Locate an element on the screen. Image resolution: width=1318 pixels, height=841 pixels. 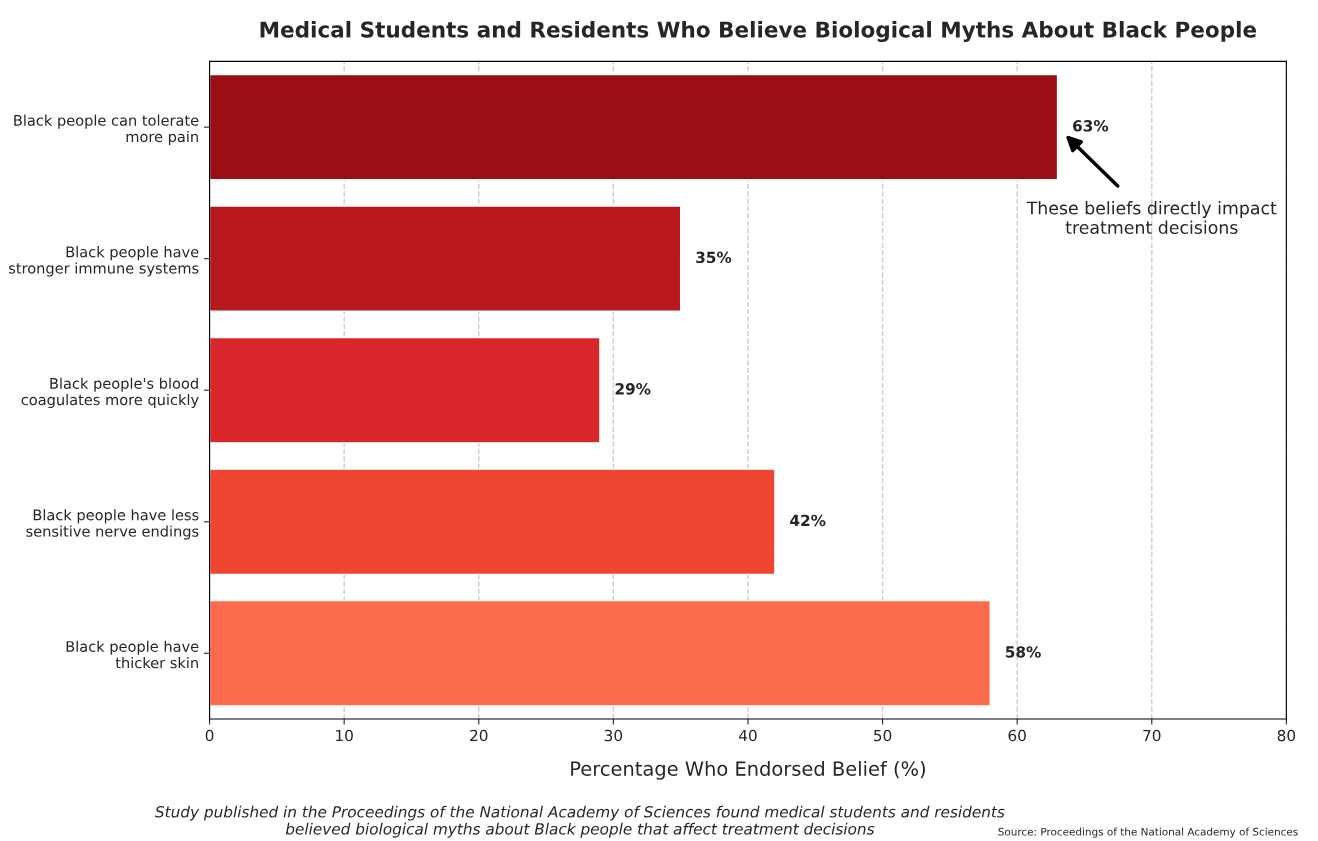
data-label: 58% is located at coordinates (1023, 652).